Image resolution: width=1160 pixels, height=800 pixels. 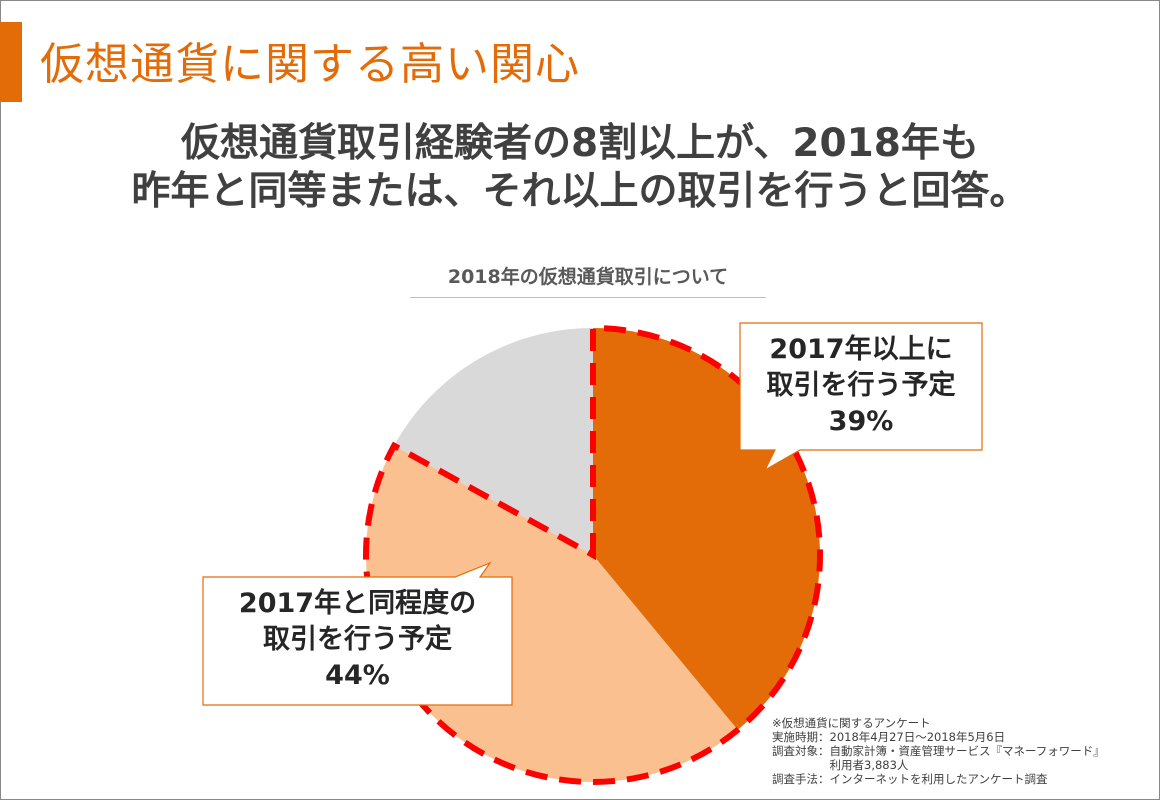 What do you see at coordinates (310, 64) in the screenshot?
I see `slide-title: 仮想通貨に関する高い関心` at bounding box center [310, 64].